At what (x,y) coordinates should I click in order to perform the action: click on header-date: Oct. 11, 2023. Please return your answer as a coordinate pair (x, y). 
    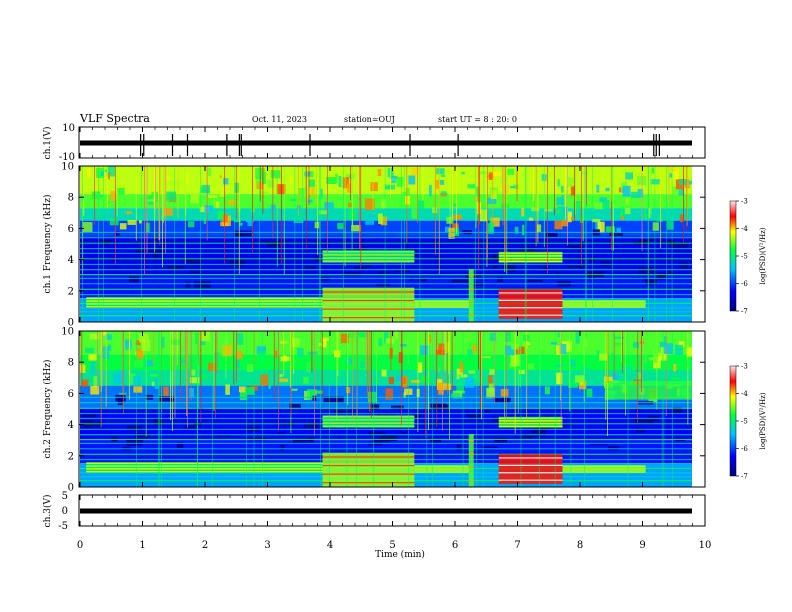
    Looking at the image, I should click on (279, 119).